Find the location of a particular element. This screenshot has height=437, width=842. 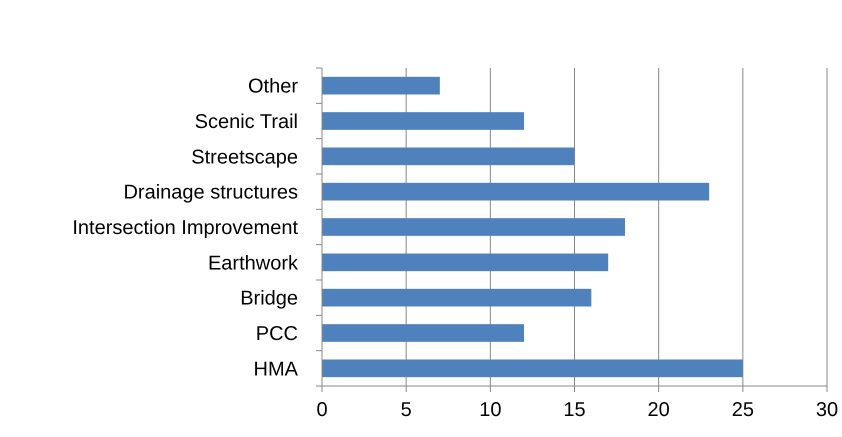

y-tick-label: PCC is located at coordinates (277, 334).